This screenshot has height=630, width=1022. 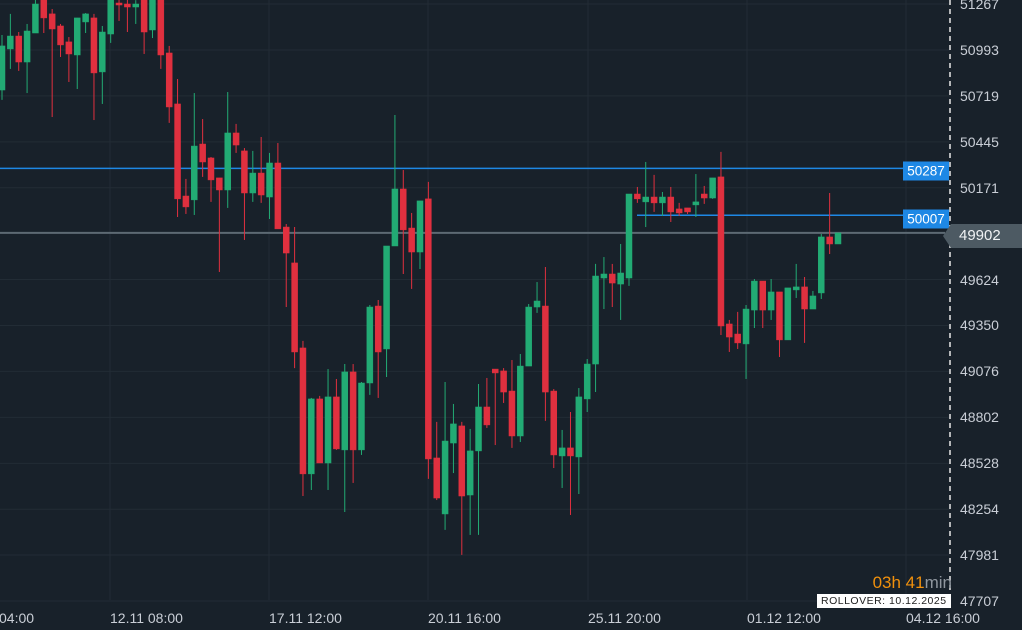 What do you see at coordinates (926, 219) in the screenshot?
I see `level-label-2: 50007` at bounding box center [926, 219].